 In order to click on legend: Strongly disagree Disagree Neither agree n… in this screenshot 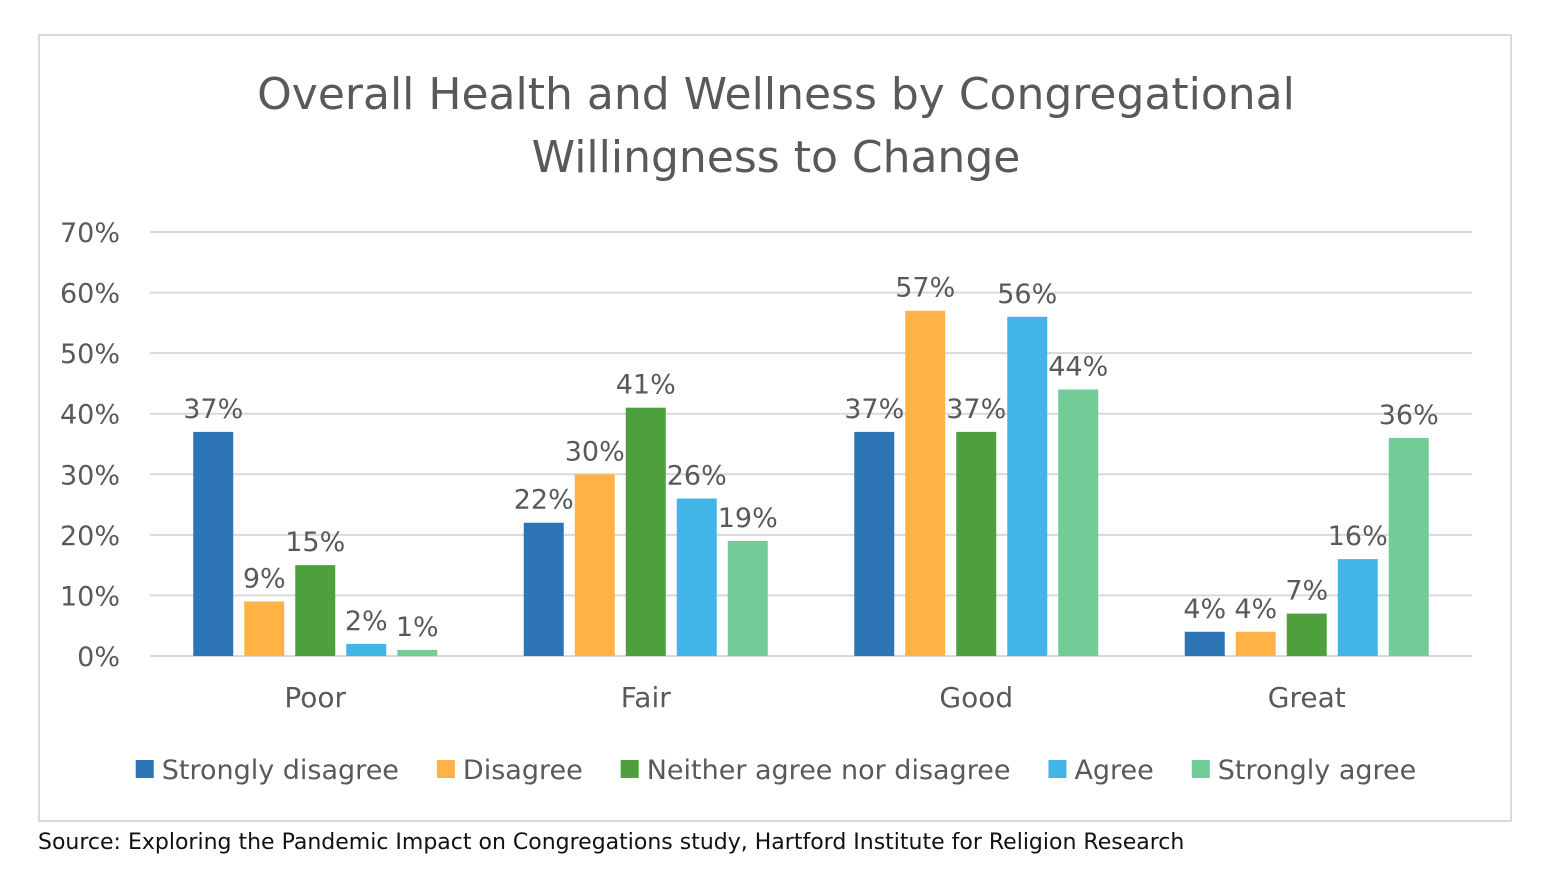, I will do `click(775, 770)`.